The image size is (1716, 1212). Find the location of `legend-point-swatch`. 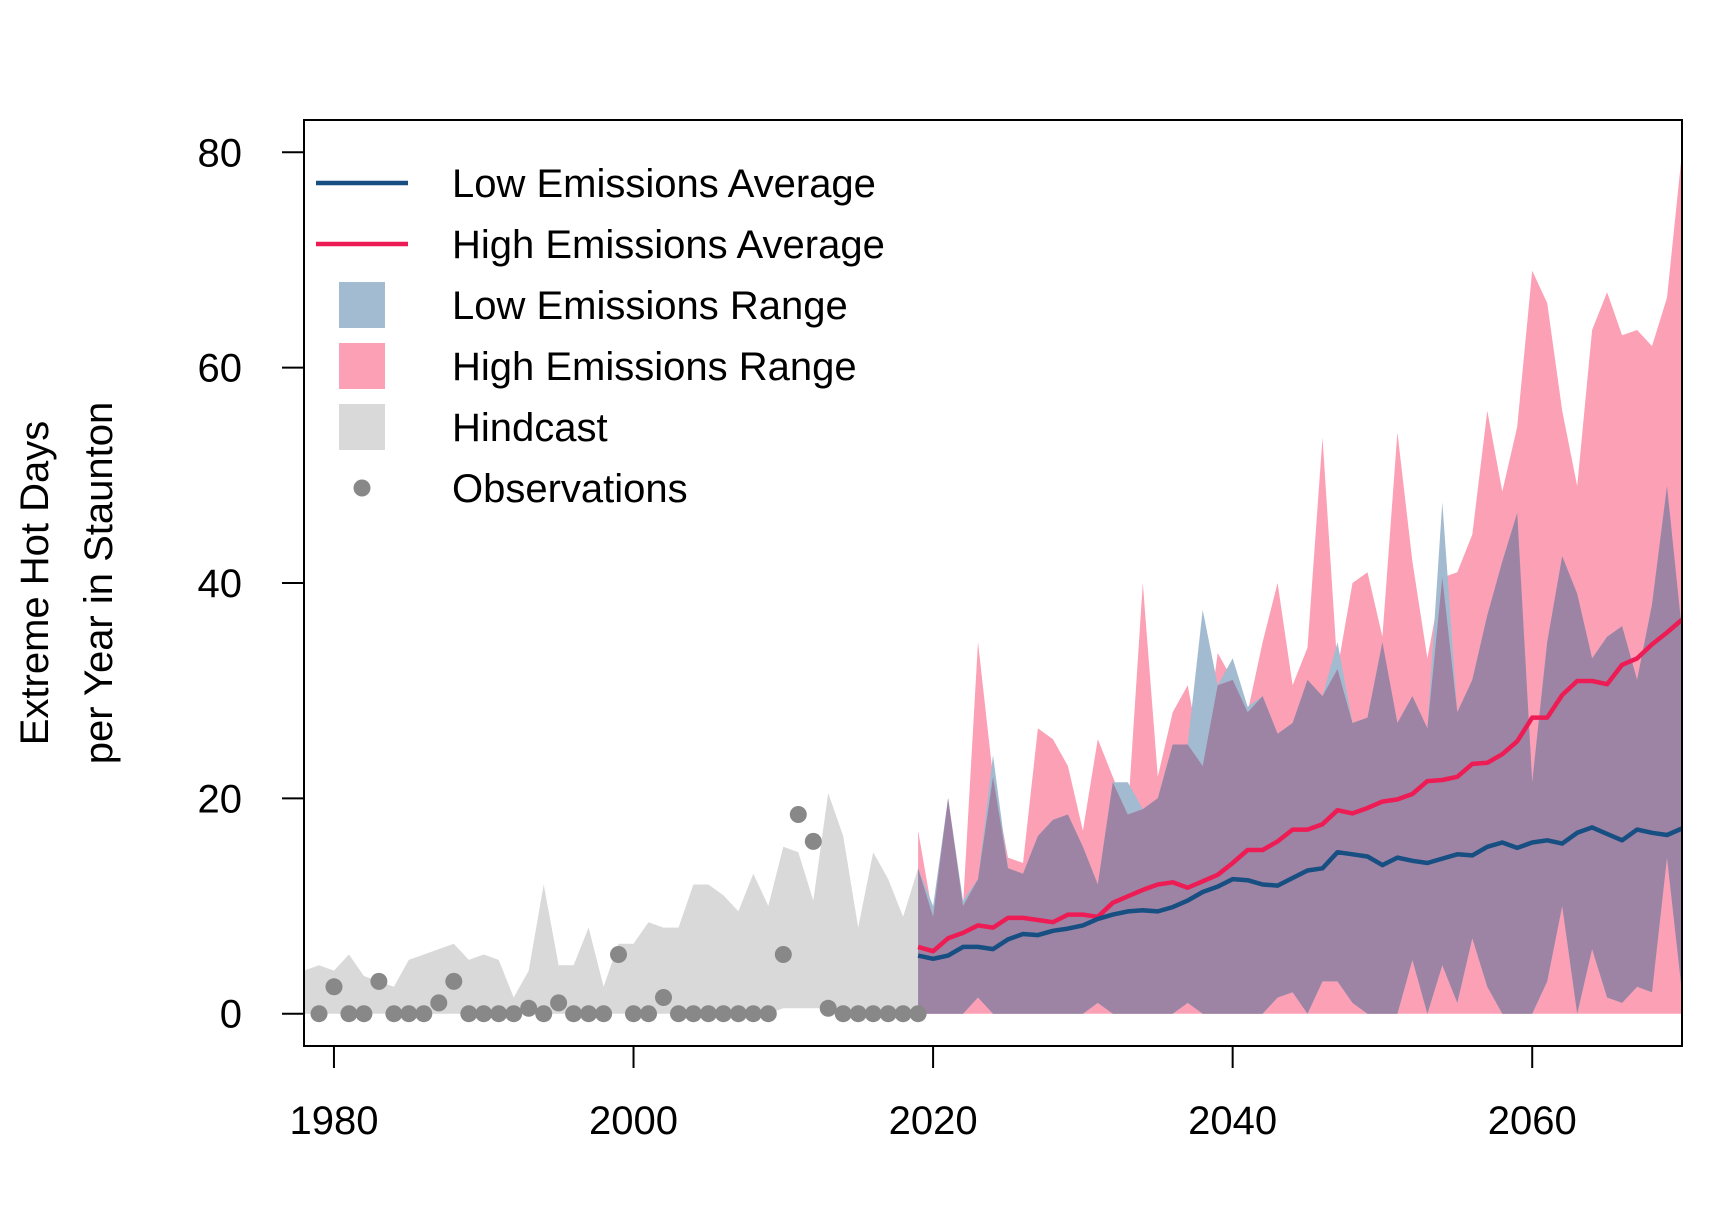

legend-point-swatch is located at coordinates (362, 488).